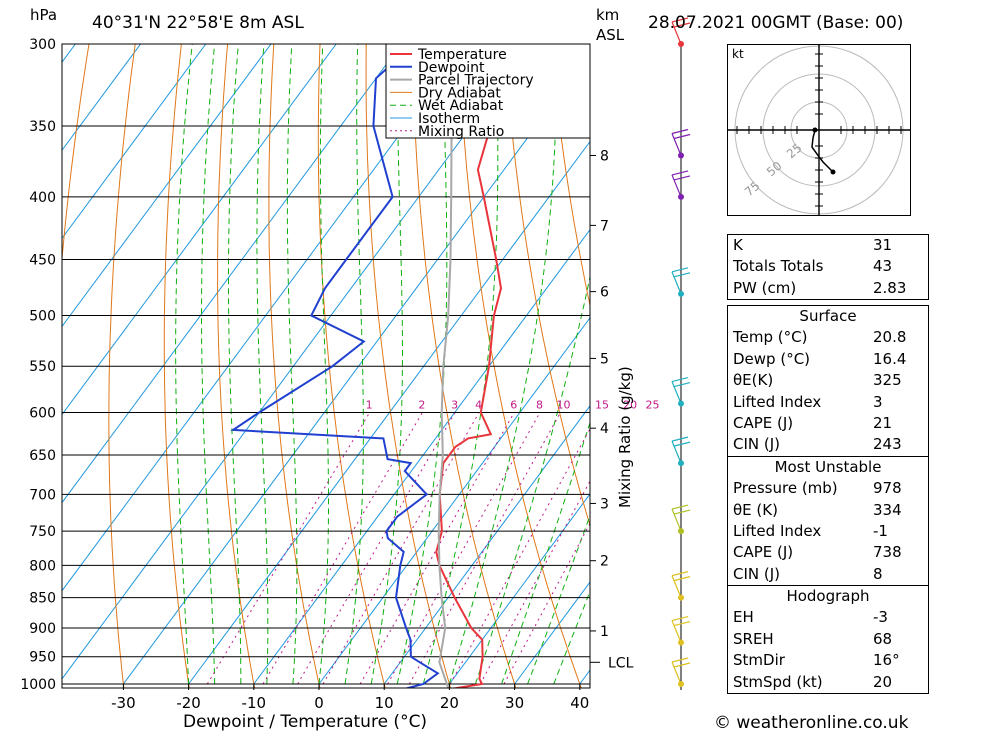 Image resolution: width=1000 pixels, height=733 pixels. What do you see at coordinates (777, 401) in the screenshot?
I see `surface-row-label: Lifted Index` at bounding box center [777, 401].